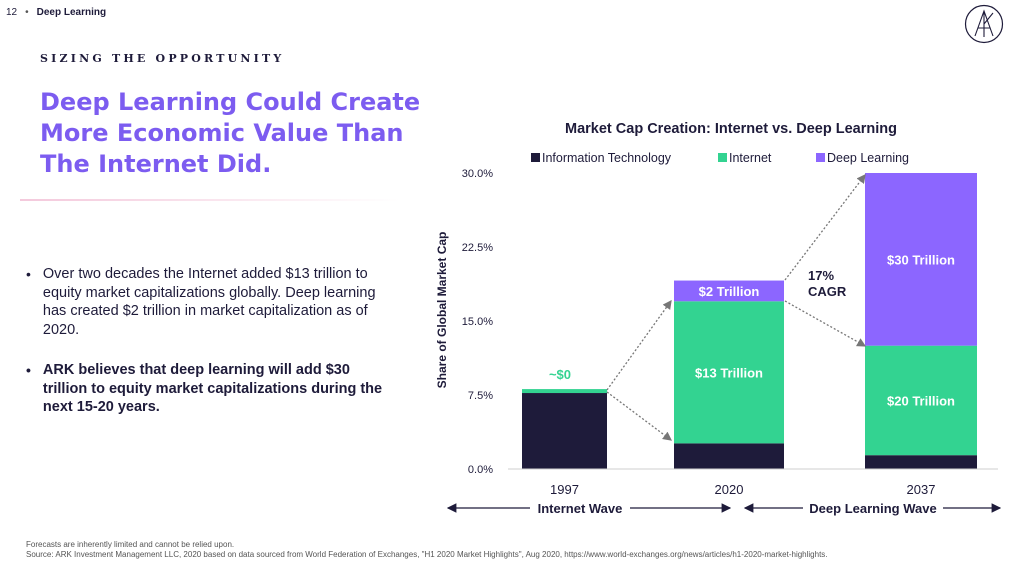 The height and width of the screenshot is (569, 1019). Describe the element at coordinates (210, 200) in the screenshot. I see `title-divider` at that location.